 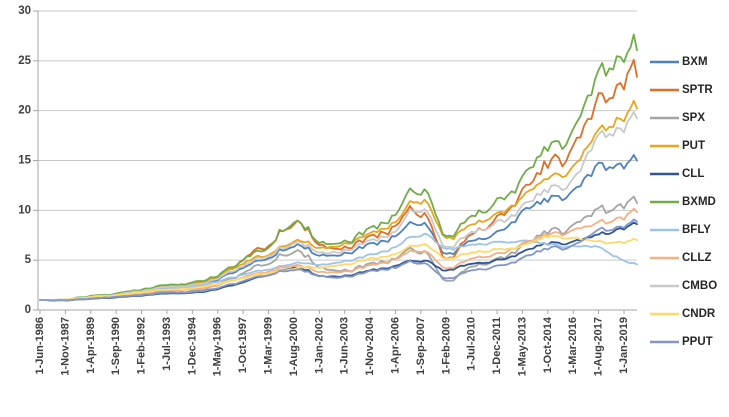 What do you see at coordinates (218, 346) in the screenshot?
I see `x-axis-label: 1-May-1996` at bounding box center [218, 346].